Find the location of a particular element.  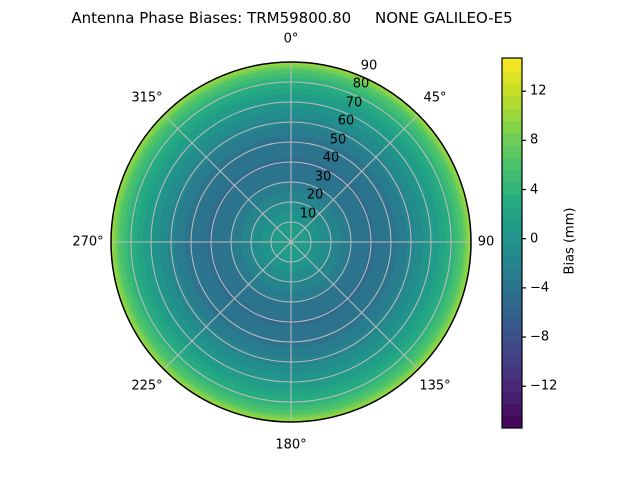

colorbar-layer is located at coordinates (513, 243).